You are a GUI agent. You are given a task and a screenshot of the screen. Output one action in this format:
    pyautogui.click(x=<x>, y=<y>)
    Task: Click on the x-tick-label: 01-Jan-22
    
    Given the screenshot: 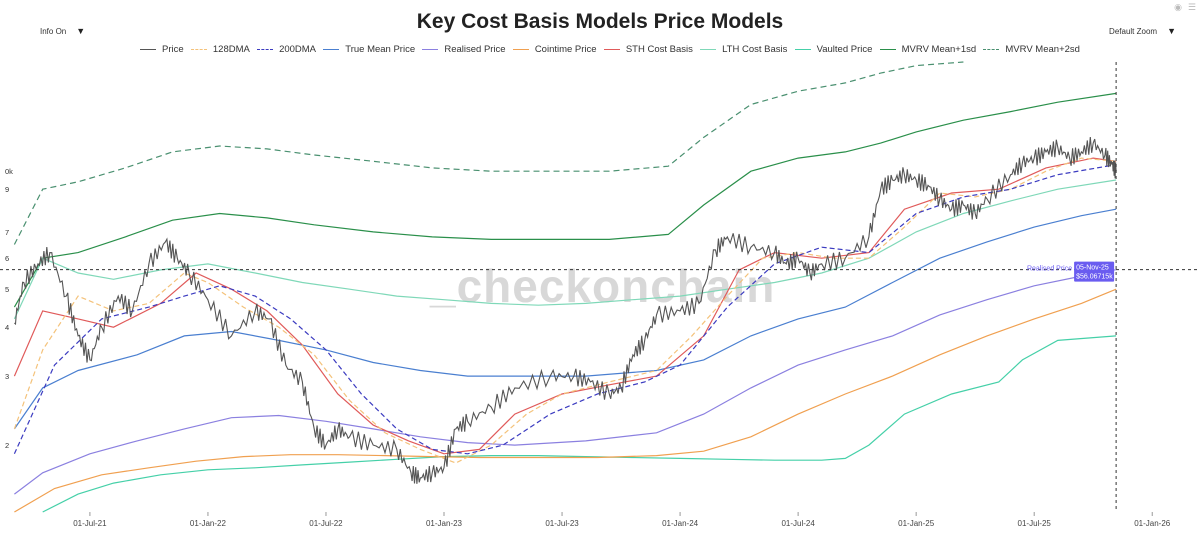 What is the action you would take?
    pyautogui.click(x=208, y=523)
    